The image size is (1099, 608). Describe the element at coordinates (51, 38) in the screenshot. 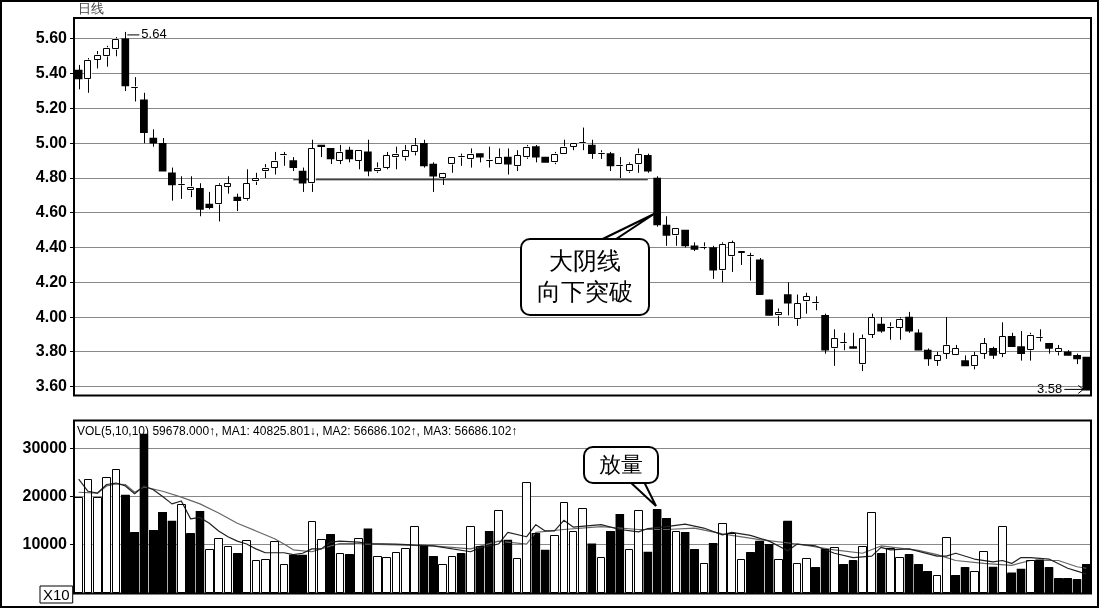

I see `y-tick-label: 5.60` at that location.